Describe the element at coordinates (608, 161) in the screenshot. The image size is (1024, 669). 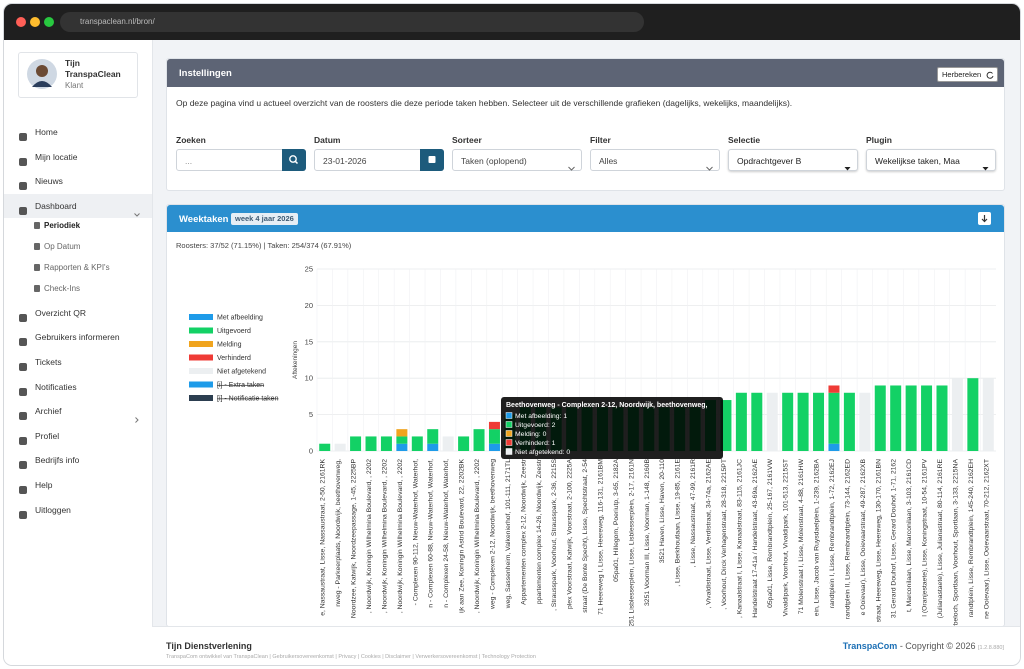
I see `field-value: Alles` at that location.